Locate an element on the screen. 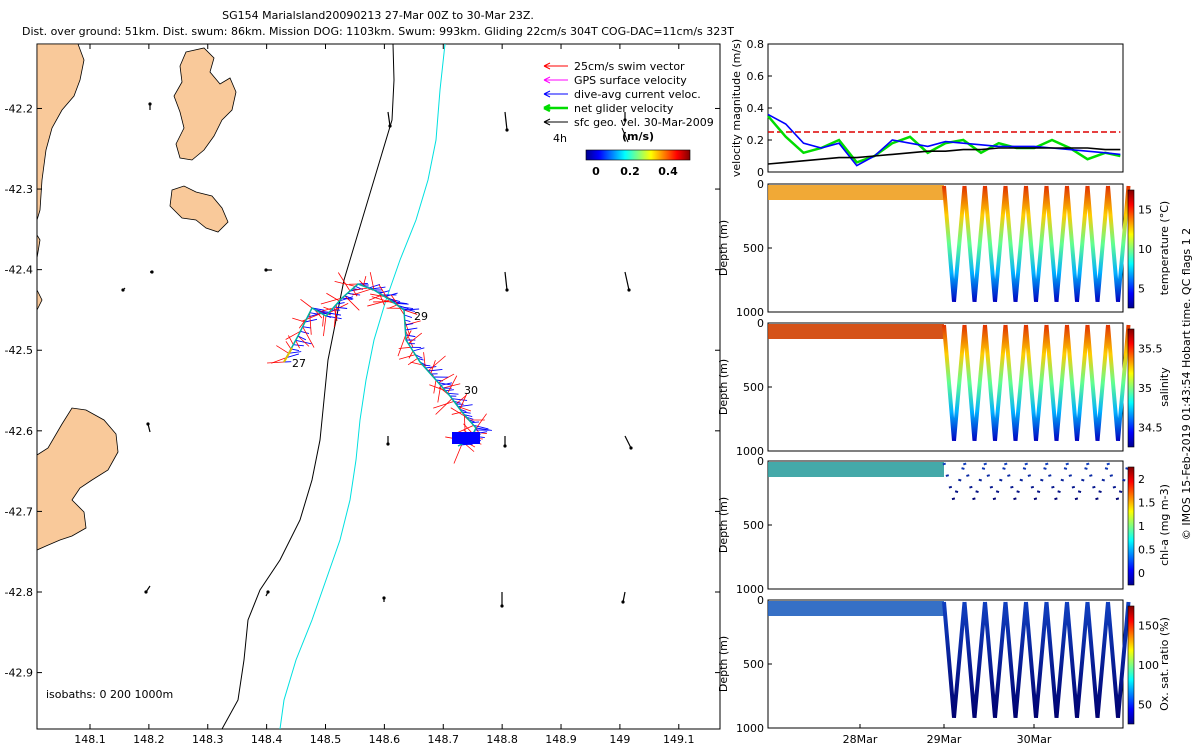 This screenshot has height=750, width=1200. lon-tick-label: 148.9 is located at coordinates (561, 739).